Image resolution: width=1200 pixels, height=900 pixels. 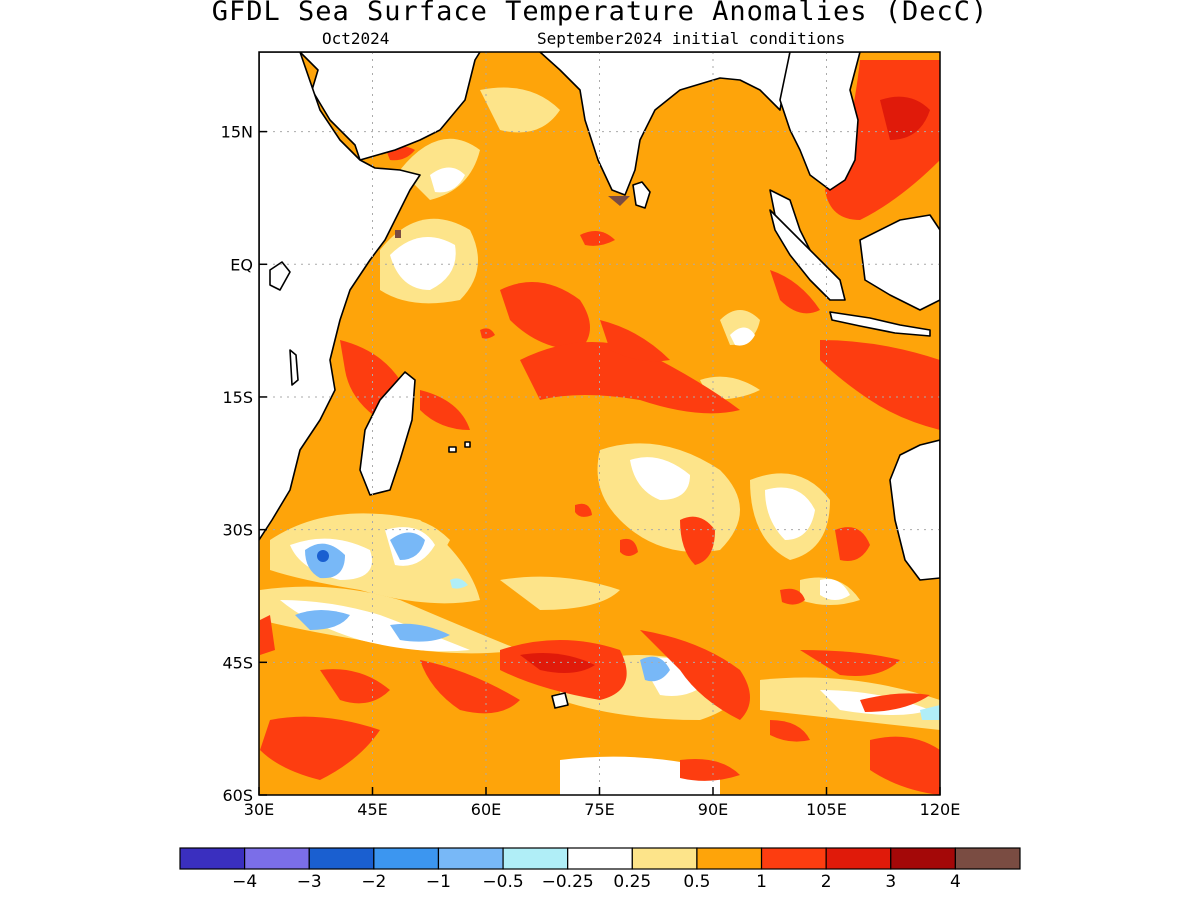 What do you see at coordinates (568, 882) in the screenshot?
I see `colorbar-label: −0.25` at bounding box center [568, 882].